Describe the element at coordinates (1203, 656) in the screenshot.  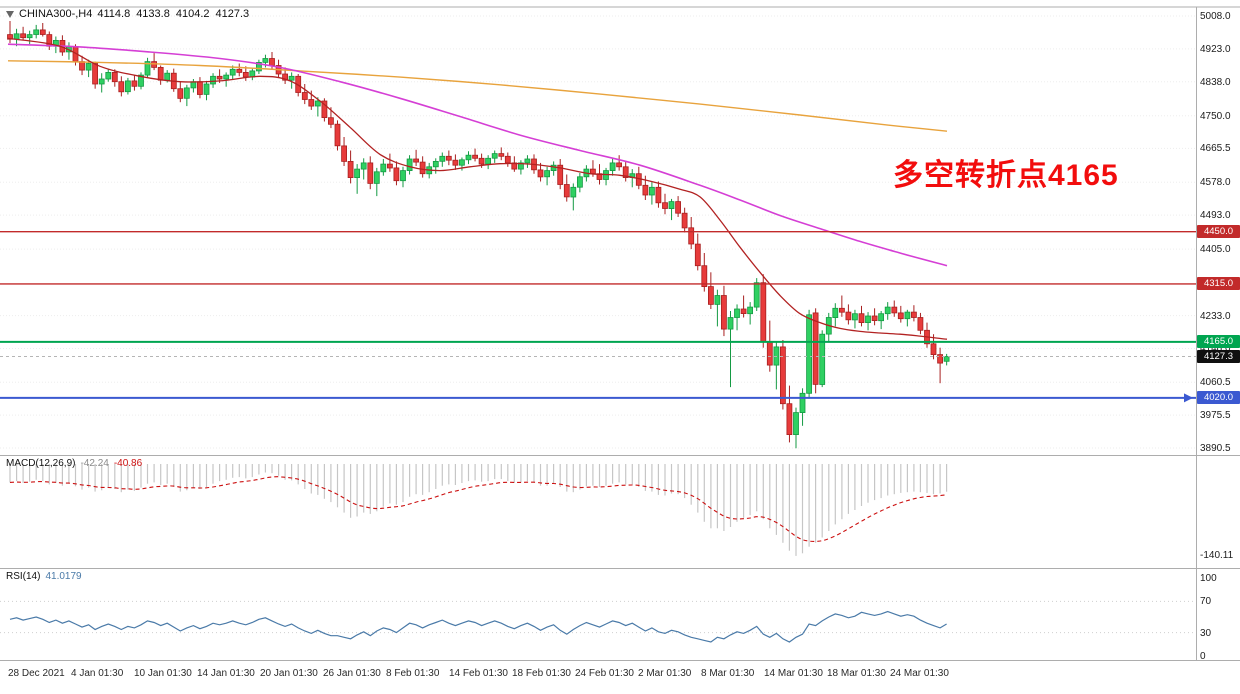
I see `rsi-axis-label: 0` at that location.